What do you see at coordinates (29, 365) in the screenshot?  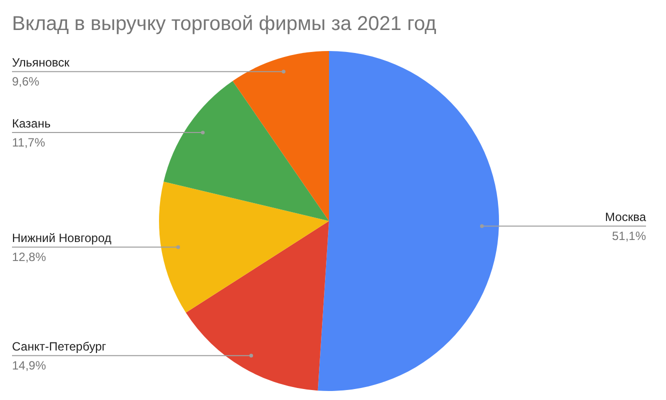 I see `data-label: 14,9%` at bounding box center [29, 365].